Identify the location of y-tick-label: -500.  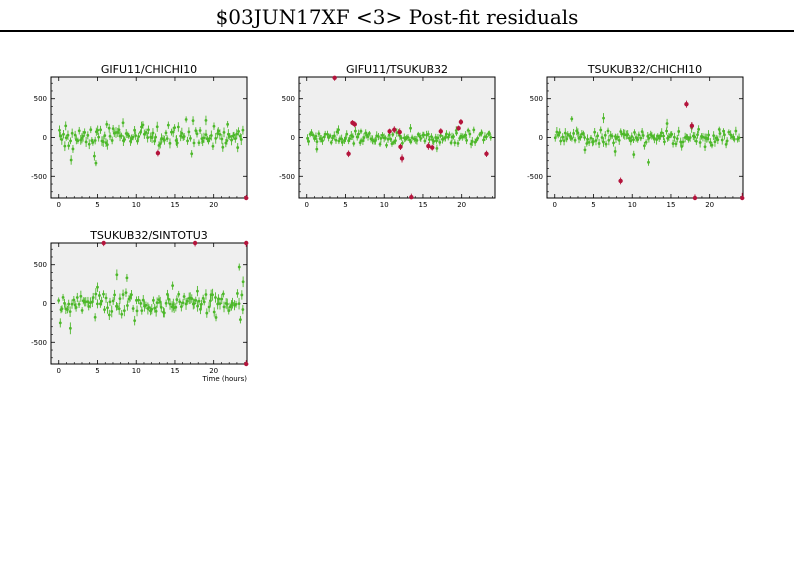
(39, 343).